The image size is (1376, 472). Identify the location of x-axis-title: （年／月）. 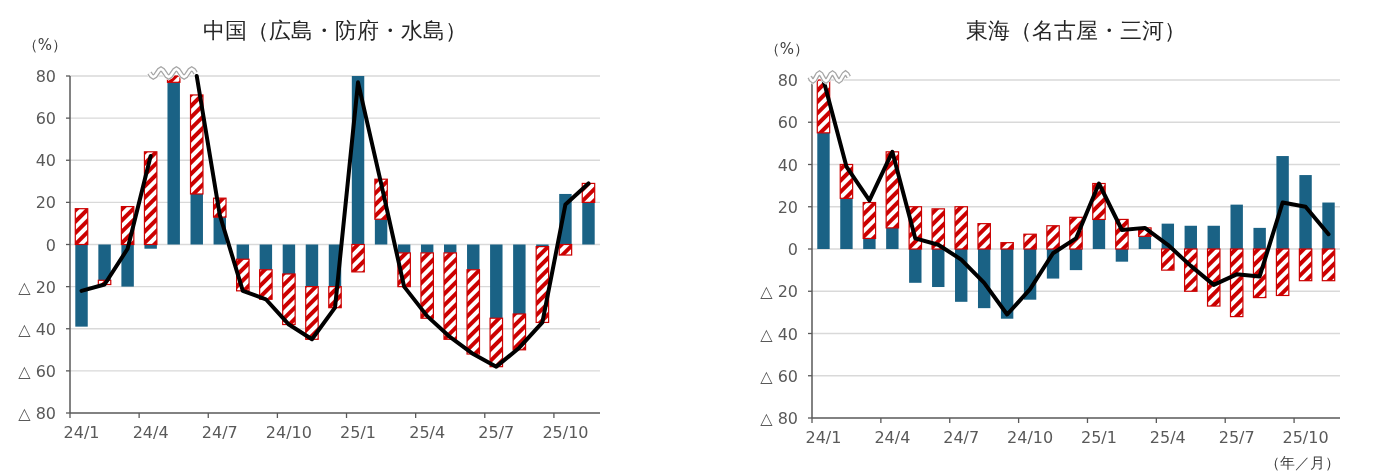
(1302, 463).